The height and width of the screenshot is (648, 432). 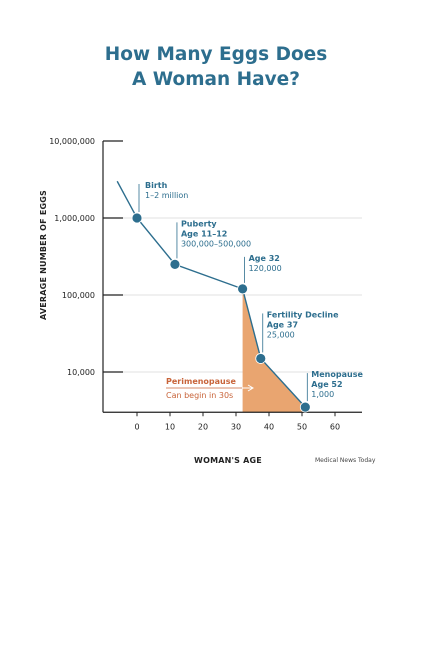 I want to click on marker-label-4-2: 1,000, so click(x=322, y=394).